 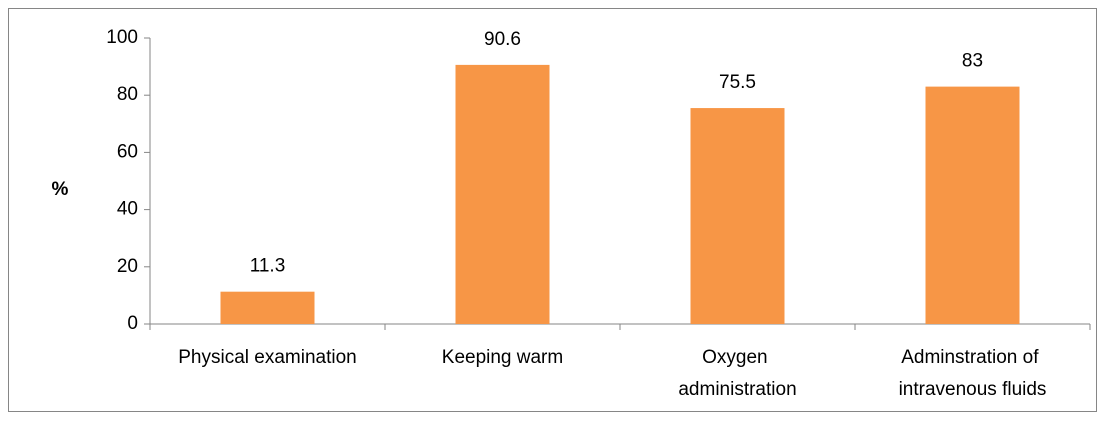 I want to click on value-label: 90.6, so click(x=502, y=39).